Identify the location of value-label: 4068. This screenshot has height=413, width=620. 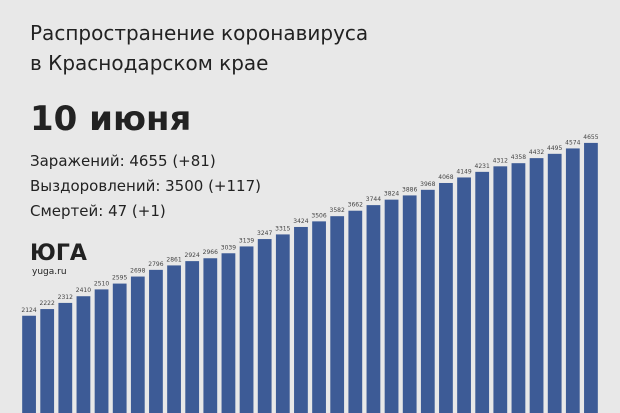
(445, 177).